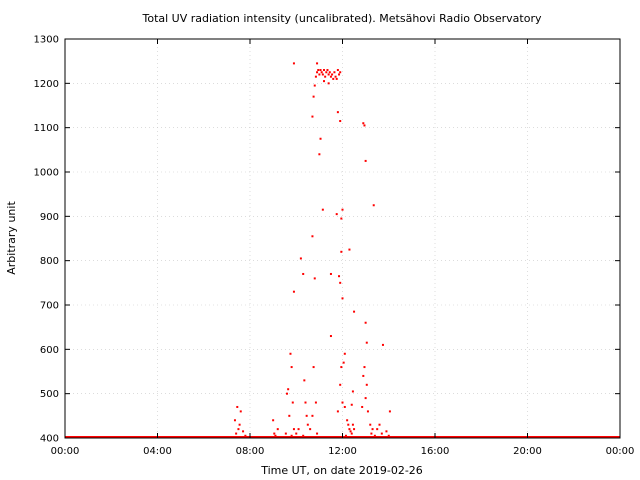 This screenshot has width=640, height=480. What do you see at coordinates (46, 128) in the screenshot?
I see `y-tick-label: 1100` at bounding box center [46, 128].